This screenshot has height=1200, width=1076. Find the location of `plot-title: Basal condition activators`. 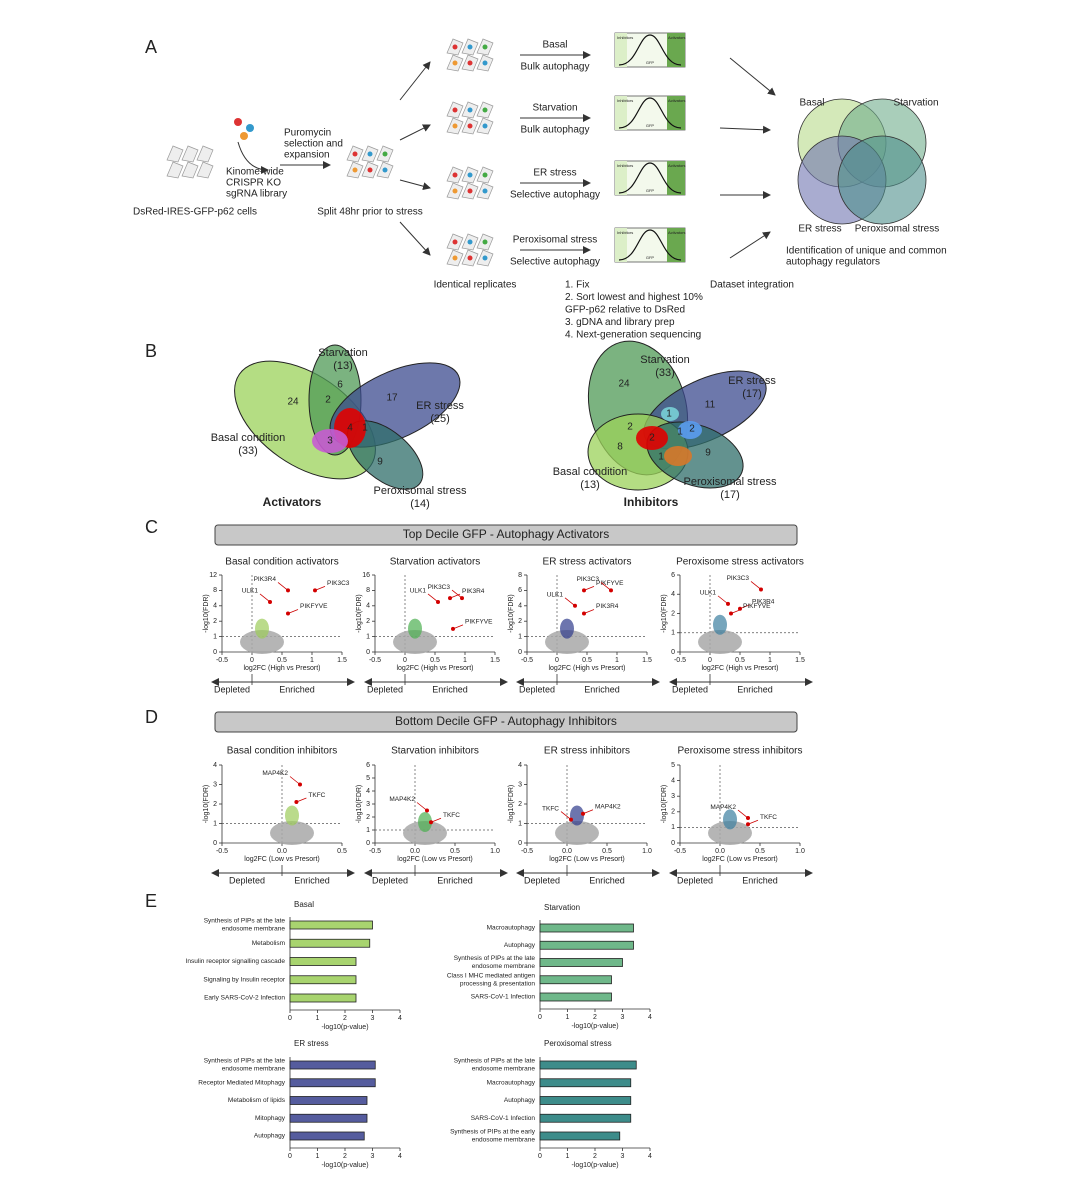

plot-title: Basal condition activators is located at coordinates (281, 562).